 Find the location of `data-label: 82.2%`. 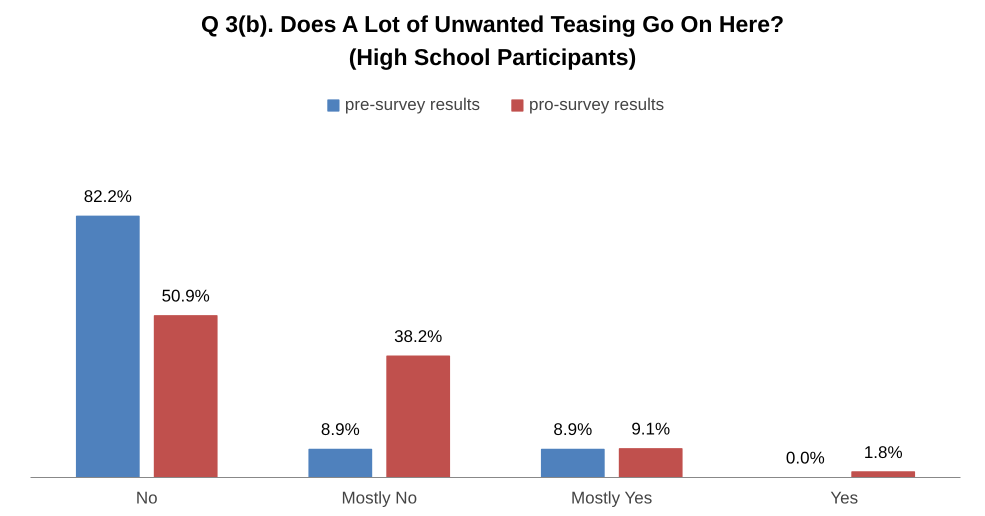

data-label: 82.2% is located at coordinates (108, 196).